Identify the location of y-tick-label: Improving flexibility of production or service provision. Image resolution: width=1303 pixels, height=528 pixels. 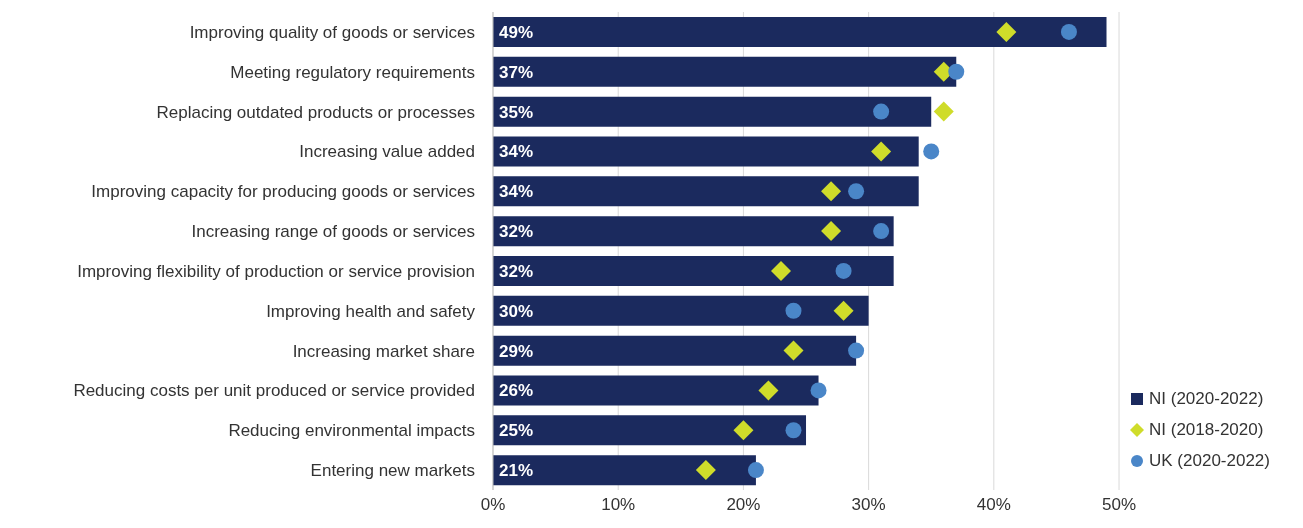
(276, 271).